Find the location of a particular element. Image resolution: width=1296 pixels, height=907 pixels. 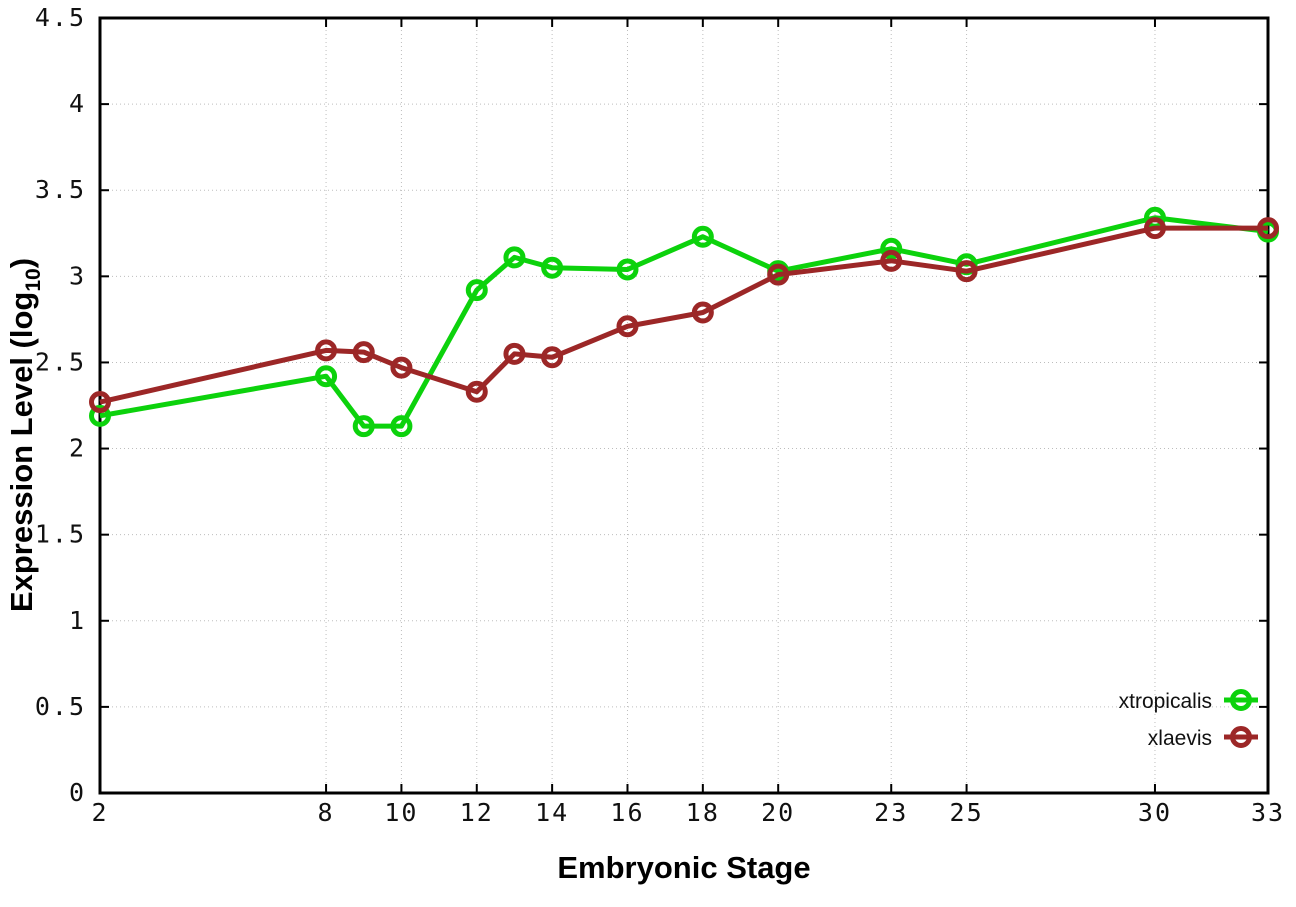

x-tick-label: 20 is located at coordinates (778, 812).